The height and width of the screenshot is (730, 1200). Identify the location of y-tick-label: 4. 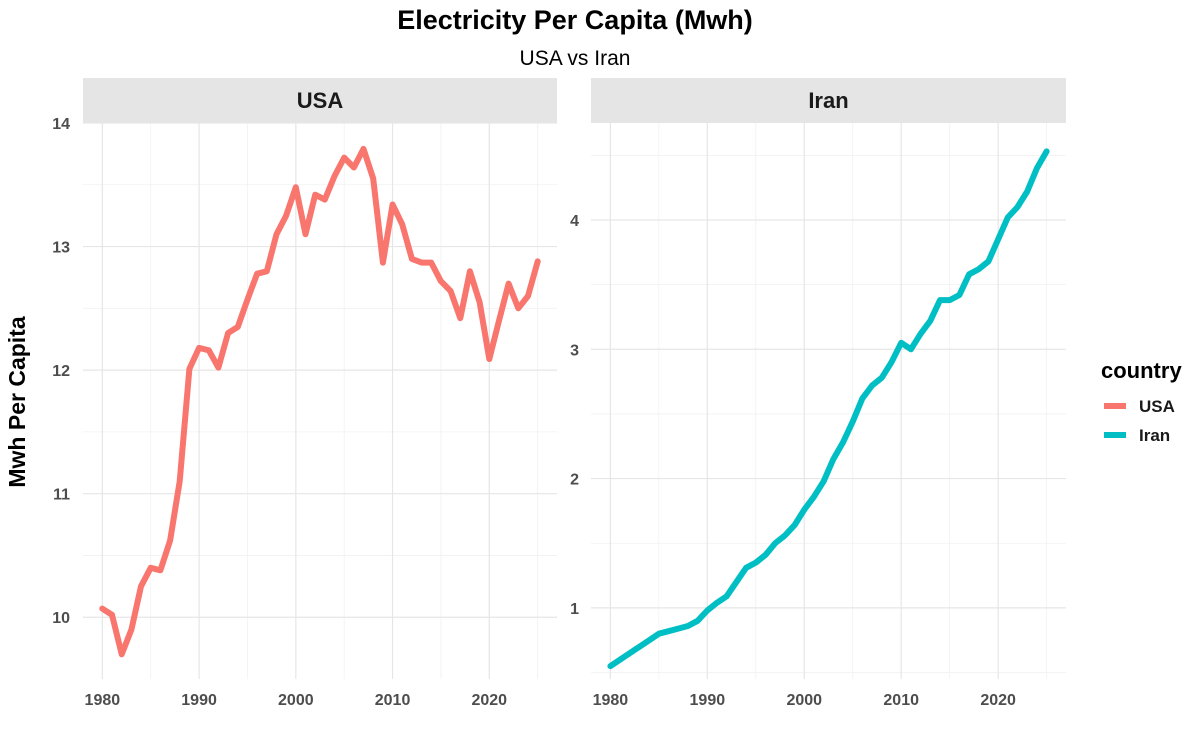
(574, 221).